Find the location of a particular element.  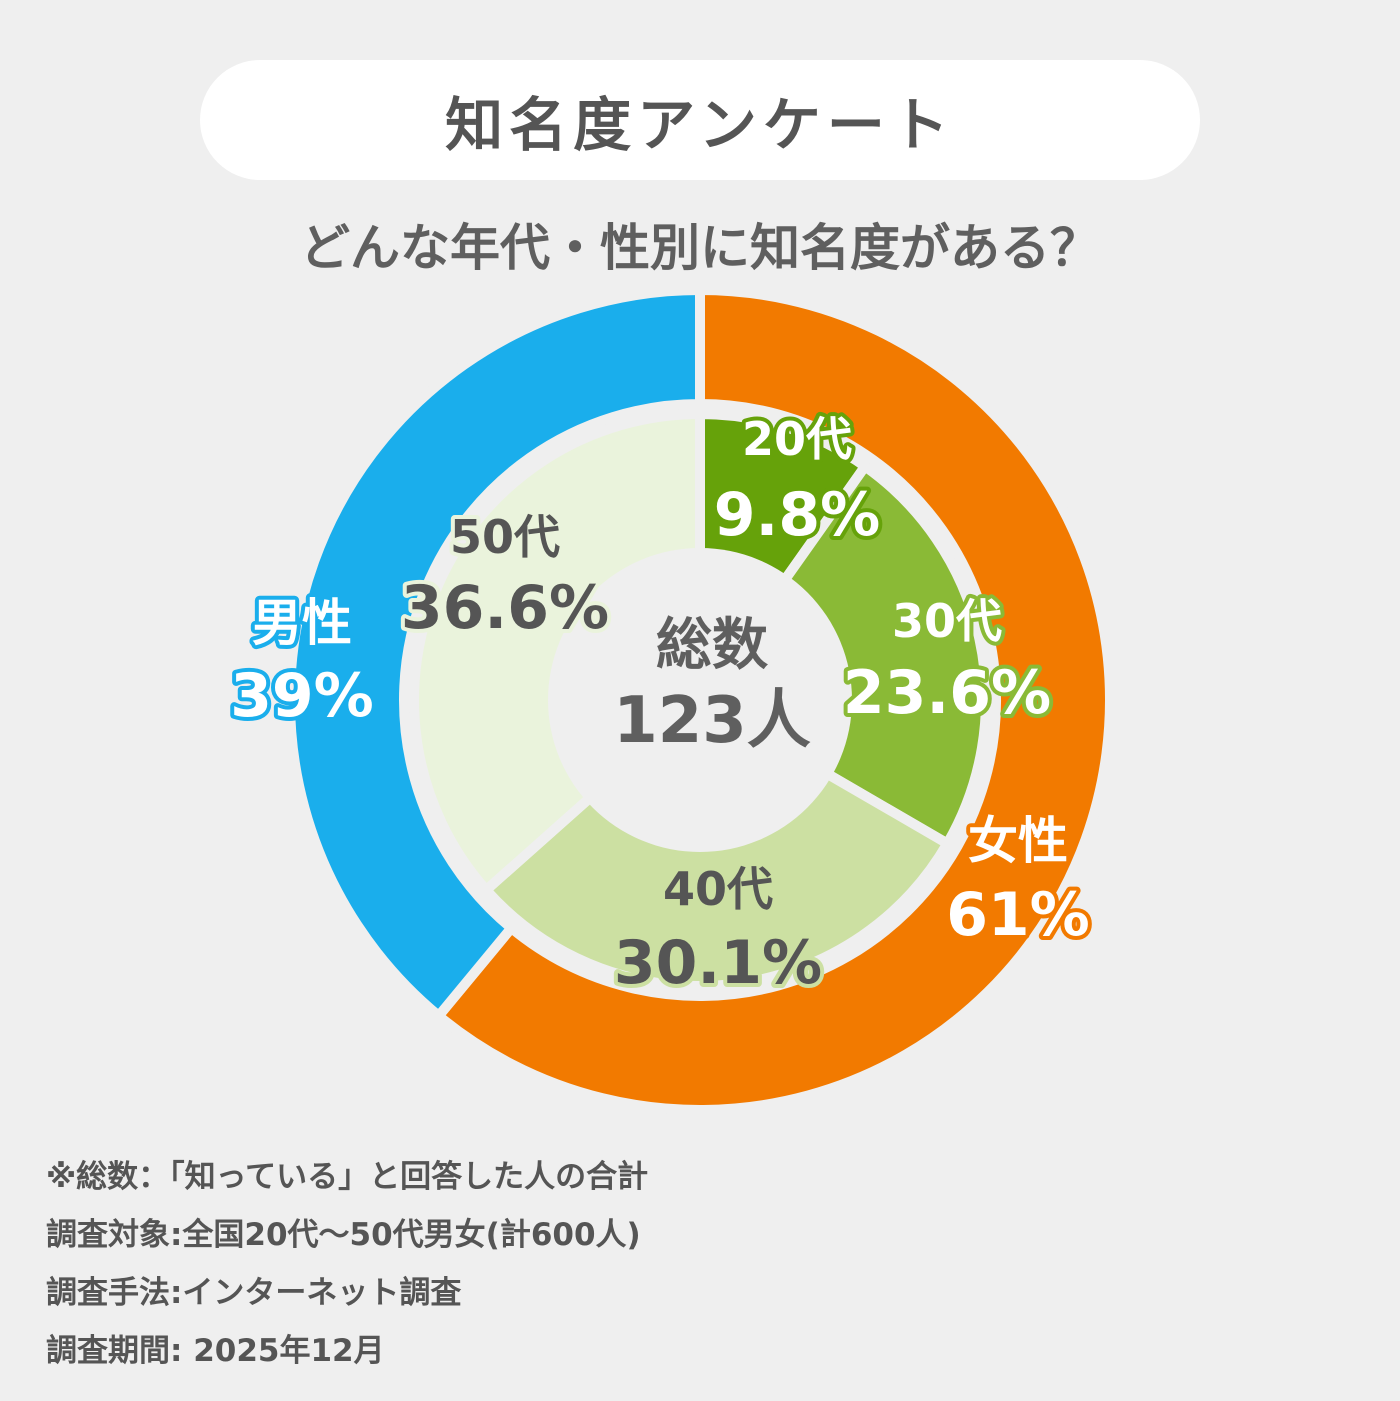

footnote-3: 調査手法:インターネット調査 is located at coordinates (254, 1293).